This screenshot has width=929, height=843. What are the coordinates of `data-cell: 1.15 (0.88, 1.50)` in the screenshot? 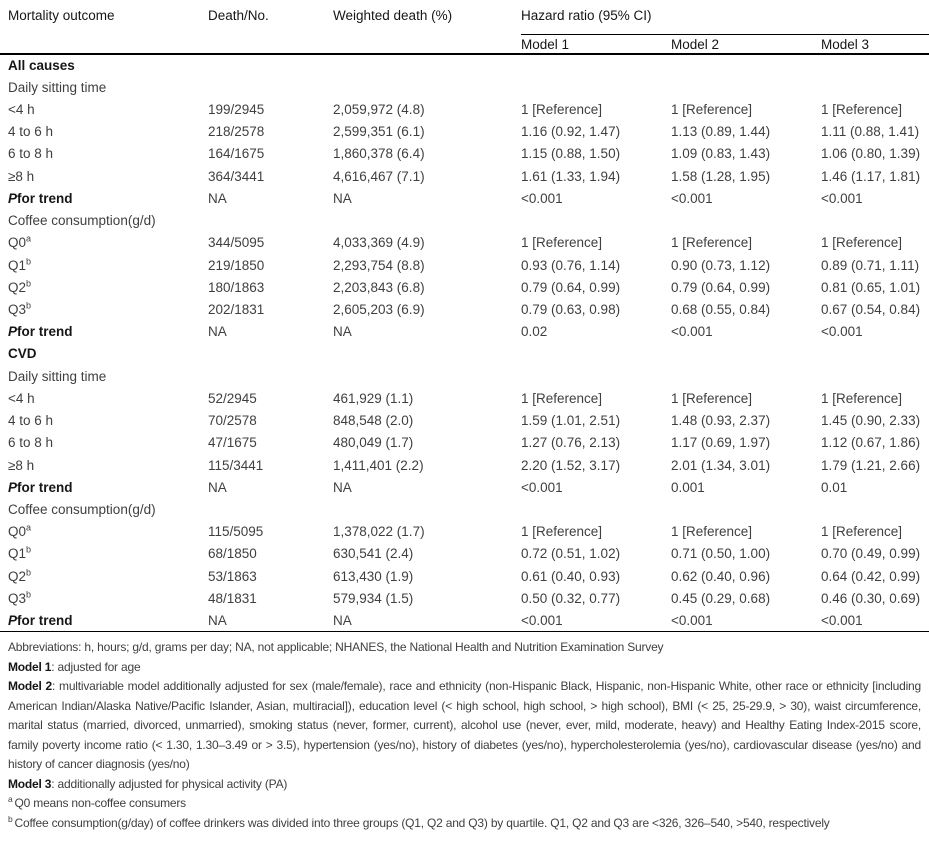 It's located at (571, 154).